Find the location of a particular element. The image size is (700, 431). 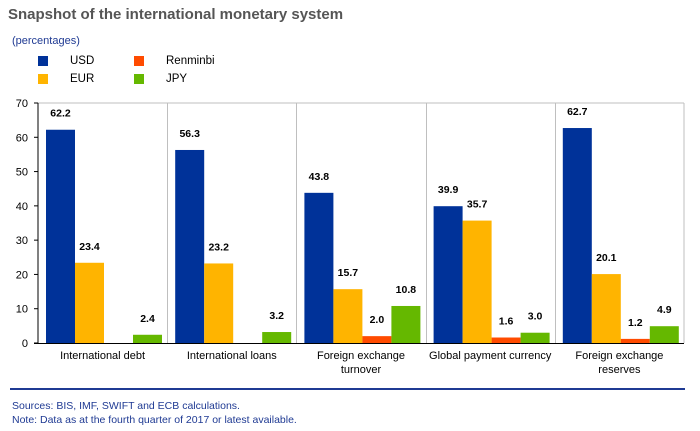

data-label: 35.7 is located at coordinates (477, 205).